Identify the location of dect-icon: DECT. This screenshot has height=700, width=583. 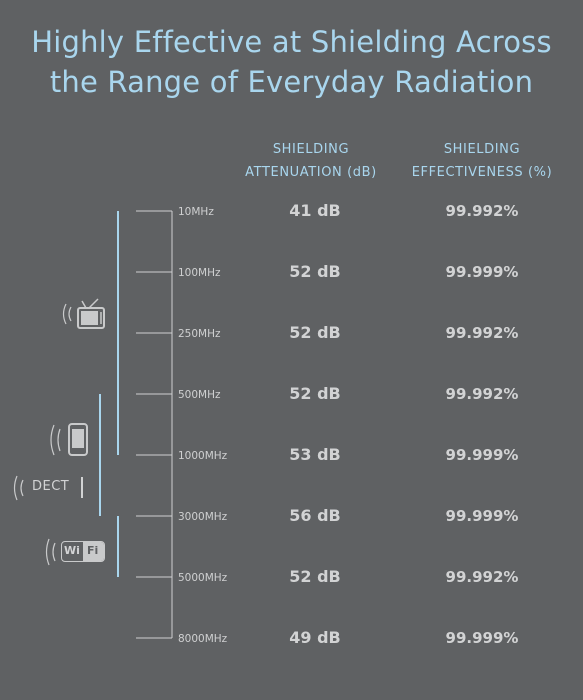
(49, 488).